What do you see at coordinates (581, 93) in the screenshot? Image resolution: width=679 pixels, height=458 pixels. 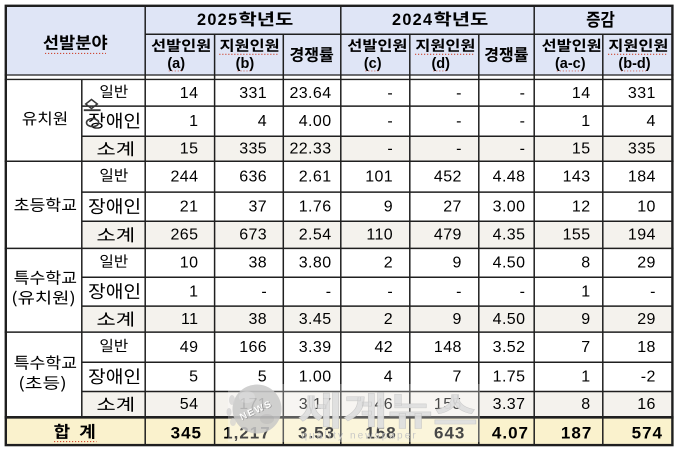 I see `svg-text: 14` at bounding box center [581, 93].